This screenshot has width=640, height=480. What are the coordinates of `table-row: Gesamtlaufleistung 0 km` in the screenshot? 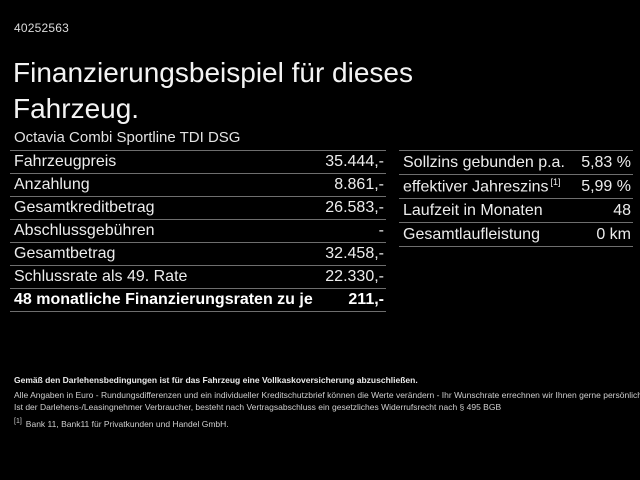 It's located at (516, 235).